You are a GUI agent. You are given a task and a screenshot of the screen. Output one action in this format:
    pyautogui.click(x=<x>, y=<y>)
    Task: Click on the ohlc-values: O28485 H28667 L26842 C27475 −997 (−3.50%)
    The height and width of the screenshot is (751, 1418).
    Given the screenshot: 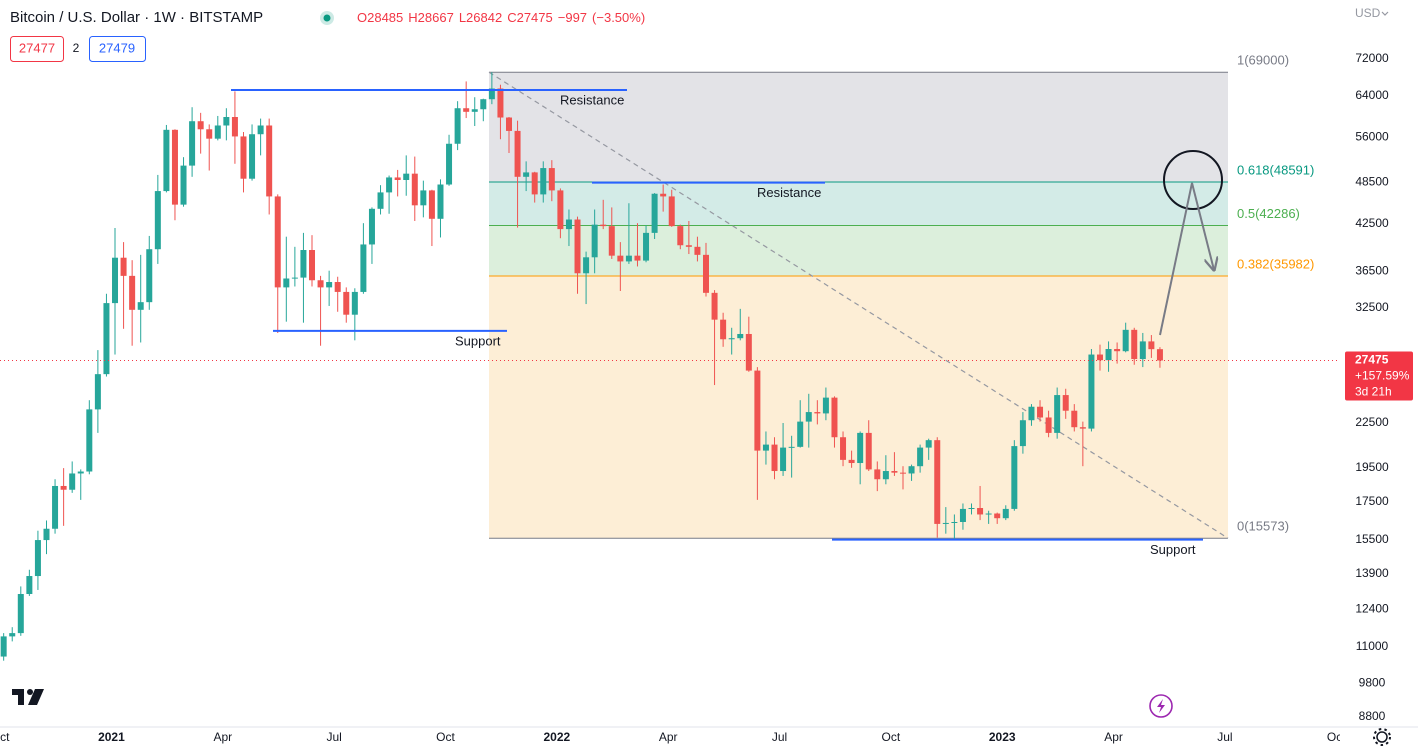 What is the action you would take?
    pyautogui.click(x=501, y=17)
    